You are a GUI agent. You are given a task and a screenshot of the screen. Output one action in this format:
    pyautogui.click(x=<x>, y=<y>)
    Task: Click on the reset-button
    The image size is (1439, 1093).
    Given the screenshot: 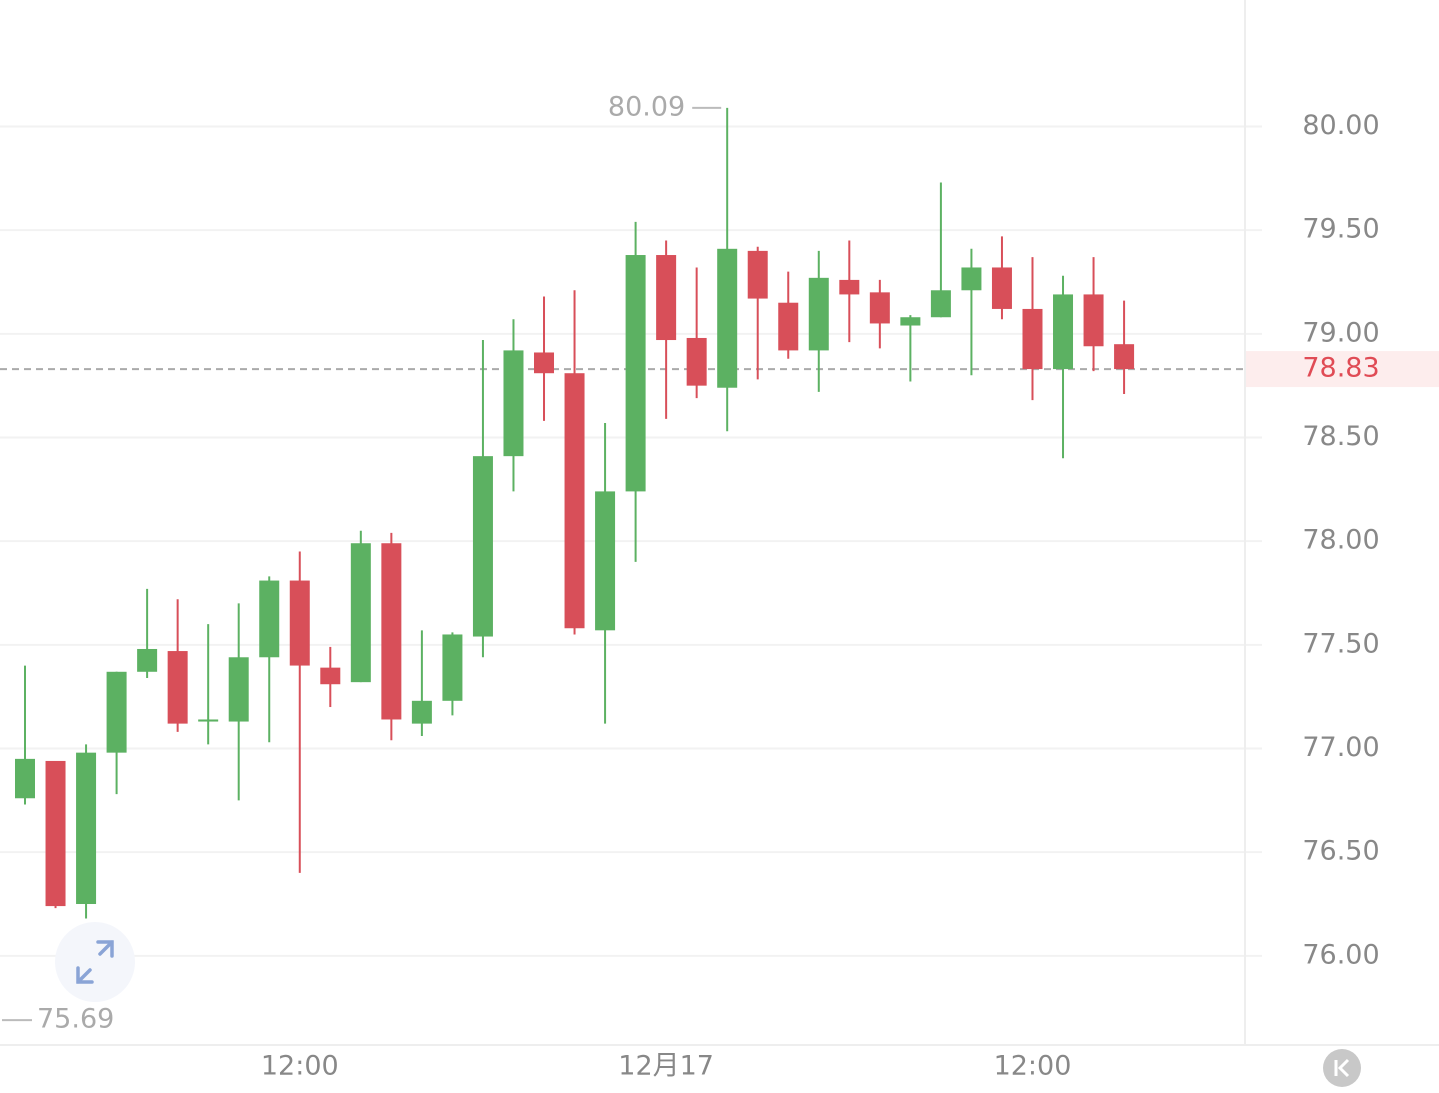 What is the action you would take?
    pyautogui.click(x=1342, y=1068)
    